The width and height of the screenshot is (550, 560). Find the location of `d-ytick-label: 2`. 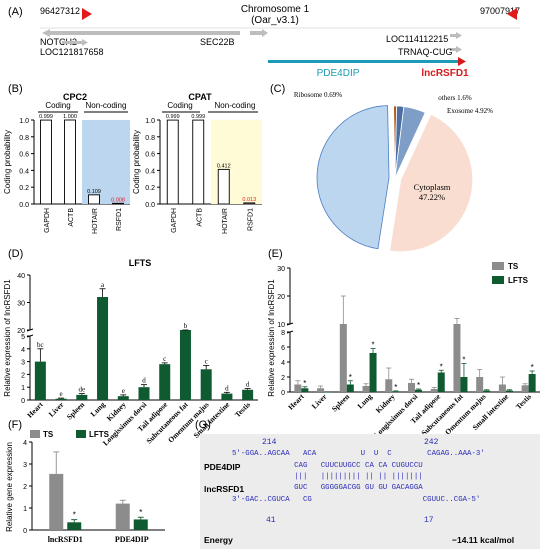

d-ytick-label: 2 is located at coordinates (23, 375).